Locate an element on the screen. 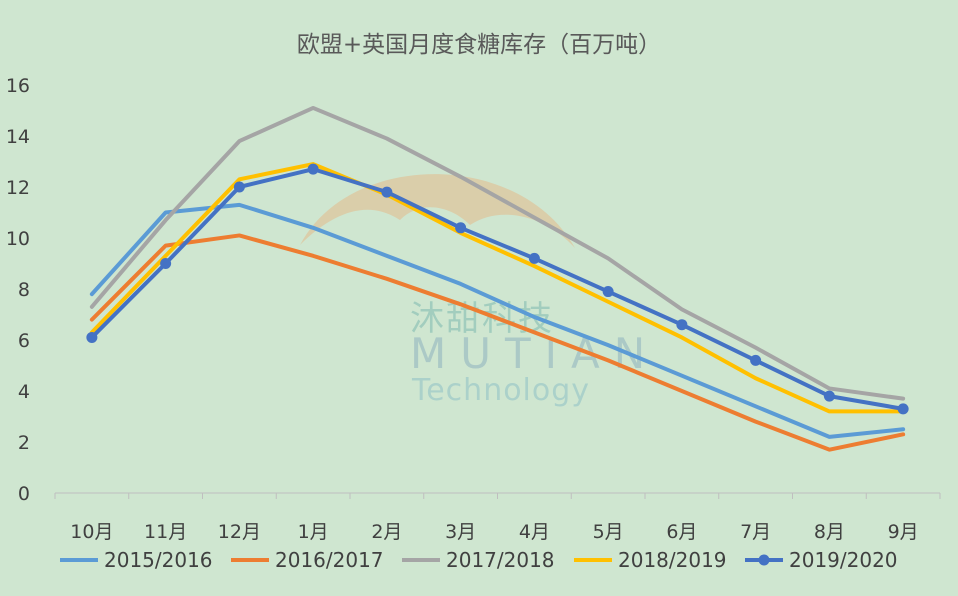 The image size is (958, 596). y-tick-label: 14 is located at coordinates (18, 137).